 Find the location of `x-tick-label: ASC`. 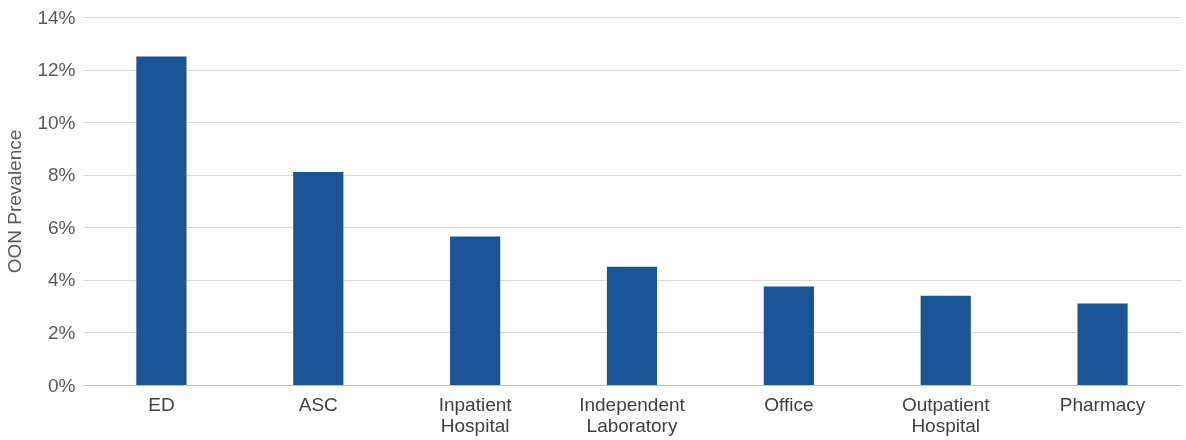

x-tick-label: ASC is located at coordinates (318, 404).